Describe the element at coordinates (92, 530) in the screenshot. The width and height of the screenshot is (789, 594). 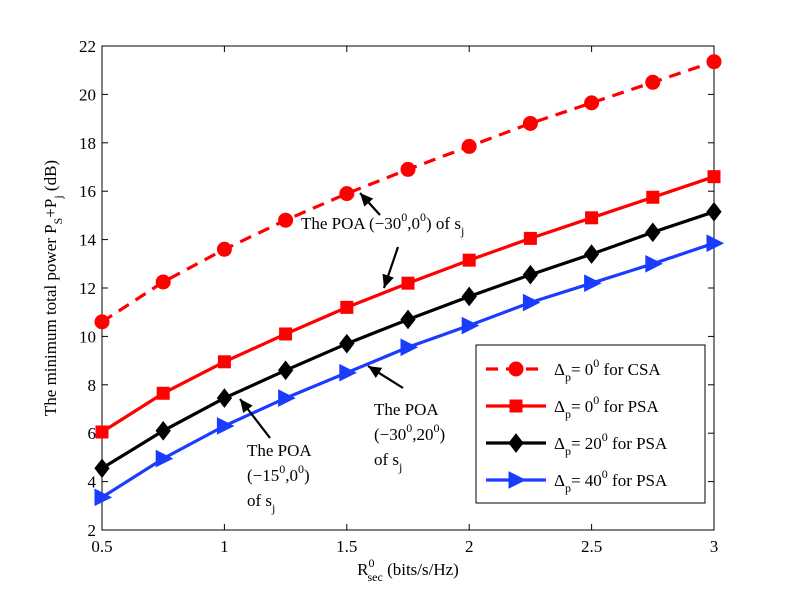
I see `y-tick-label: 2` at that location.